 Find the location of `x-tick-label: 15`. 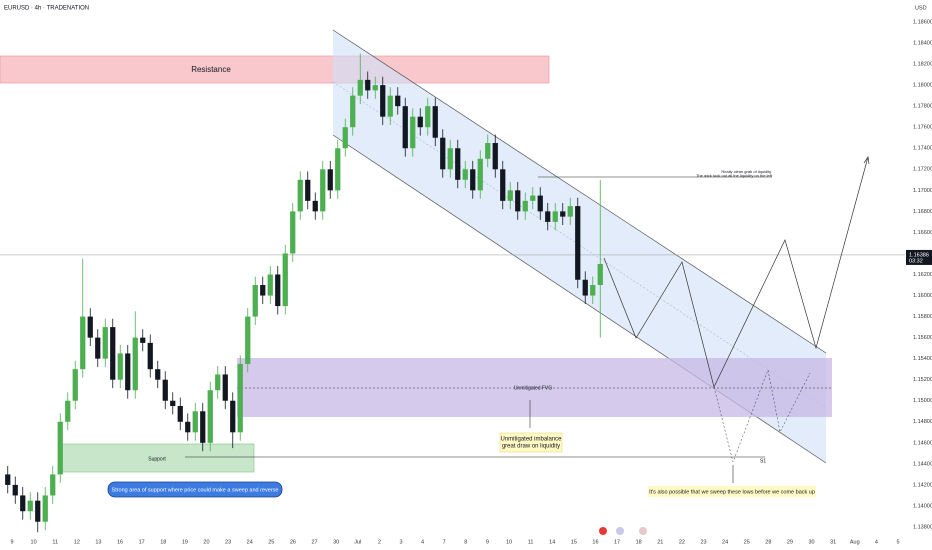

x-tick-label: 15 is located at coordinates (574, 542).